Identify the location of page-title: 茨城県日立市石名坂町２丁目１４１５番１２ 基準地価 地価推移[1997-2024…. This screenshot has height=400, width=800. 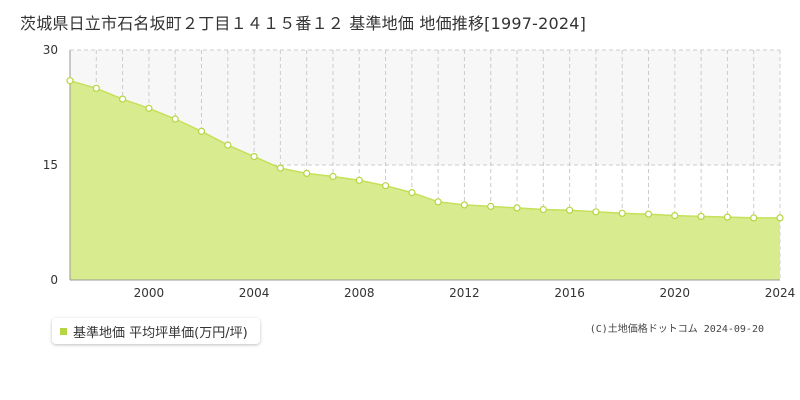
(303, 23).